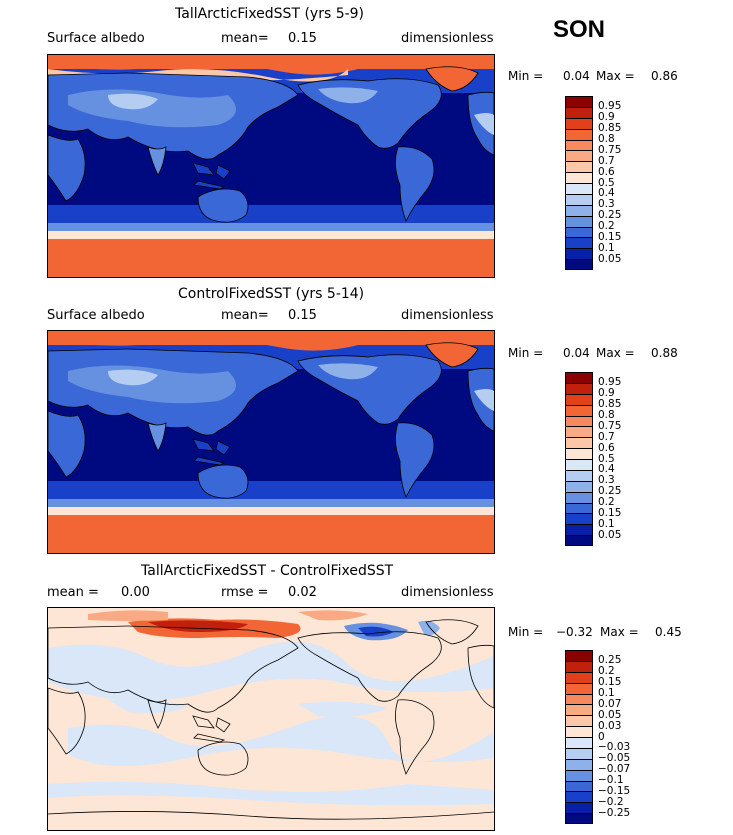 This screenshot has width=733, height=835. Describe the element at coordinates (574, 632) in the screenshot. I see `panel-3-min-value: −0.32` at that location.